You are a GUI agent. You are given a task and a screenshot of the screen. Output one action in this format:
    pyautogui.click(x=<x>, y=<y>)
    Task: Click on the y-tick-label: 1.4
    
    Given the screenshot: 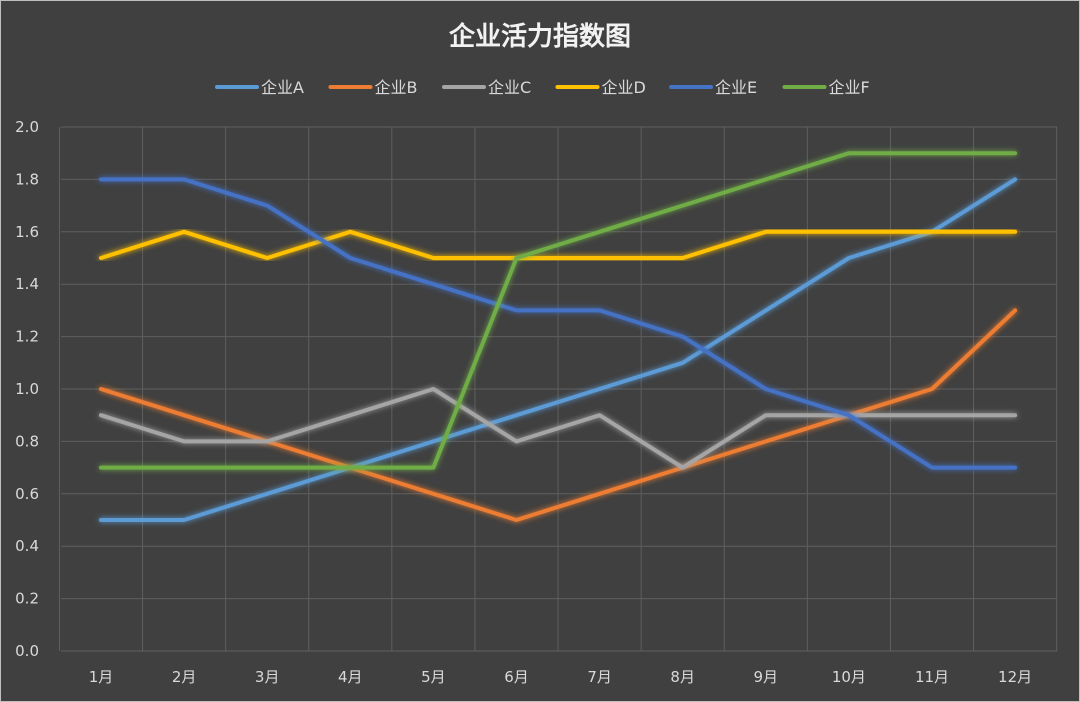 What is the action you would take?
    pyautogui.click(x=27, y=284)
    